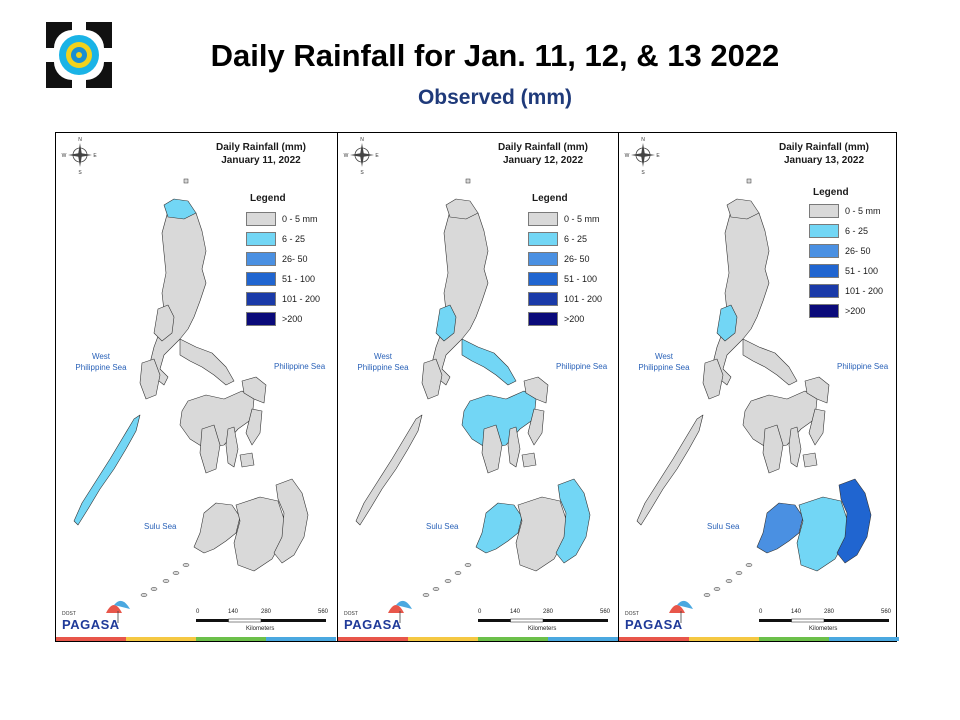 This screenshot has height=720, width=960. Describe the element at coordinates (79, 55) in the screenshot. I see `dost-logo` at that location.